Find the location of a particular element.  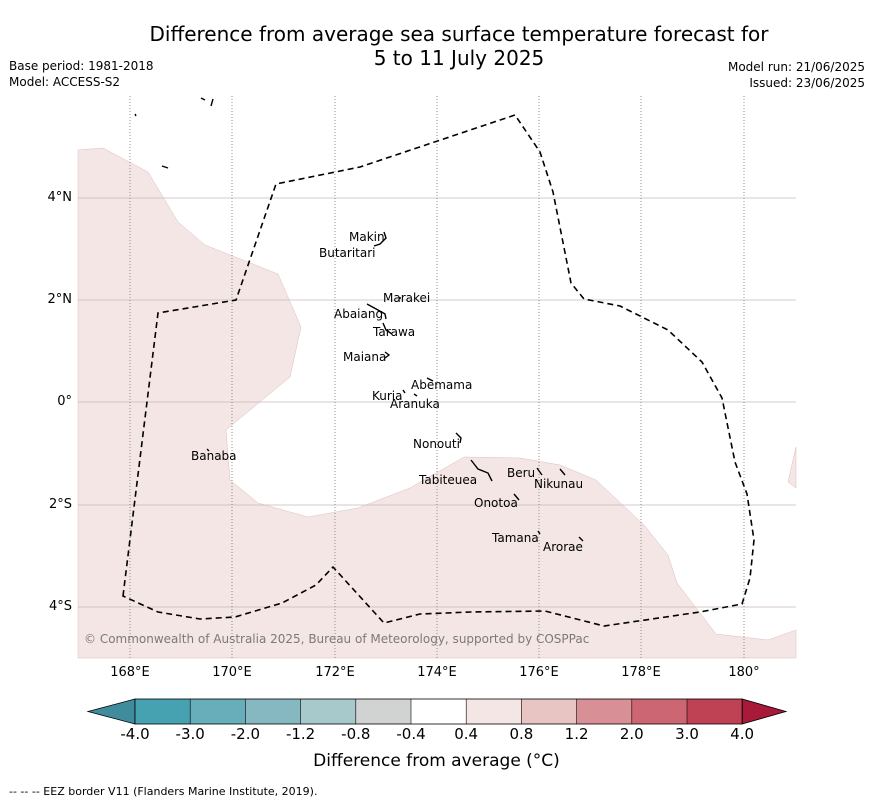

lat-label-4n: 4°N is located at coordinates (60, 197).